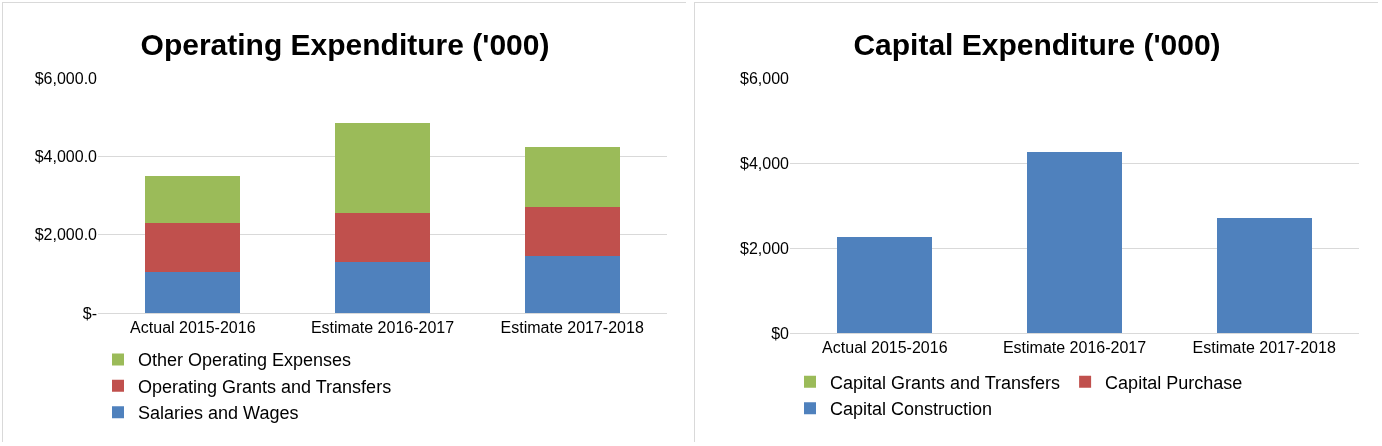 This screenshot has width=1382, height=446. Describe the element at coordinates (1174, 382) in the screenshot. I see `legend-label: Capital Purchase` at that location.